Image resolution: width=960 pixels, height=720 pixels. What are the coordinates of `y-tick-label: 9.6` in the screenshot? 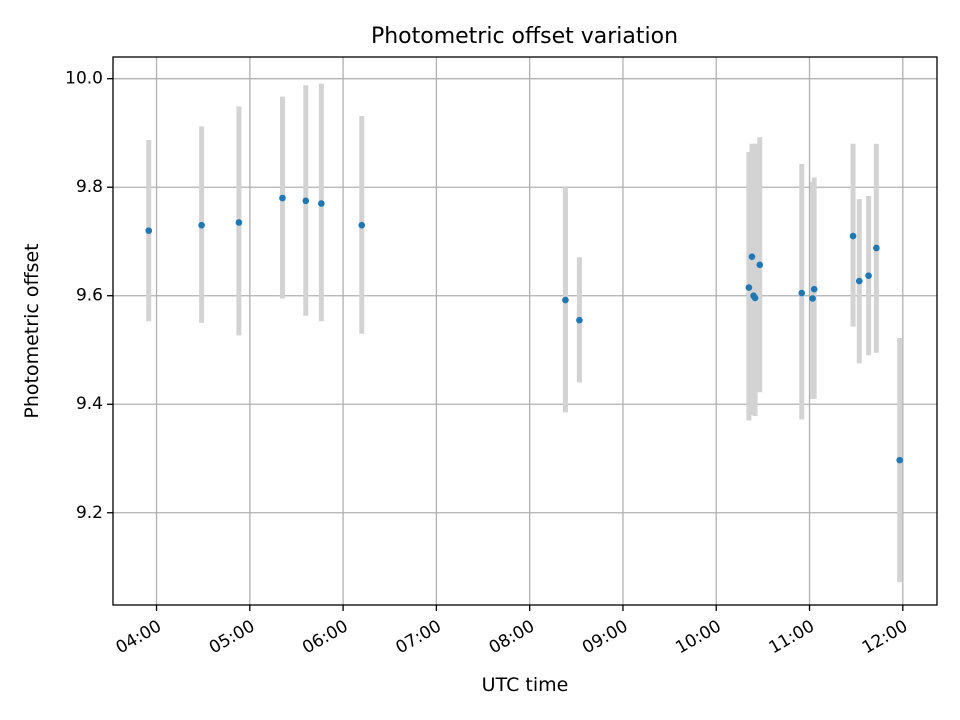 It's located at (89, 296).